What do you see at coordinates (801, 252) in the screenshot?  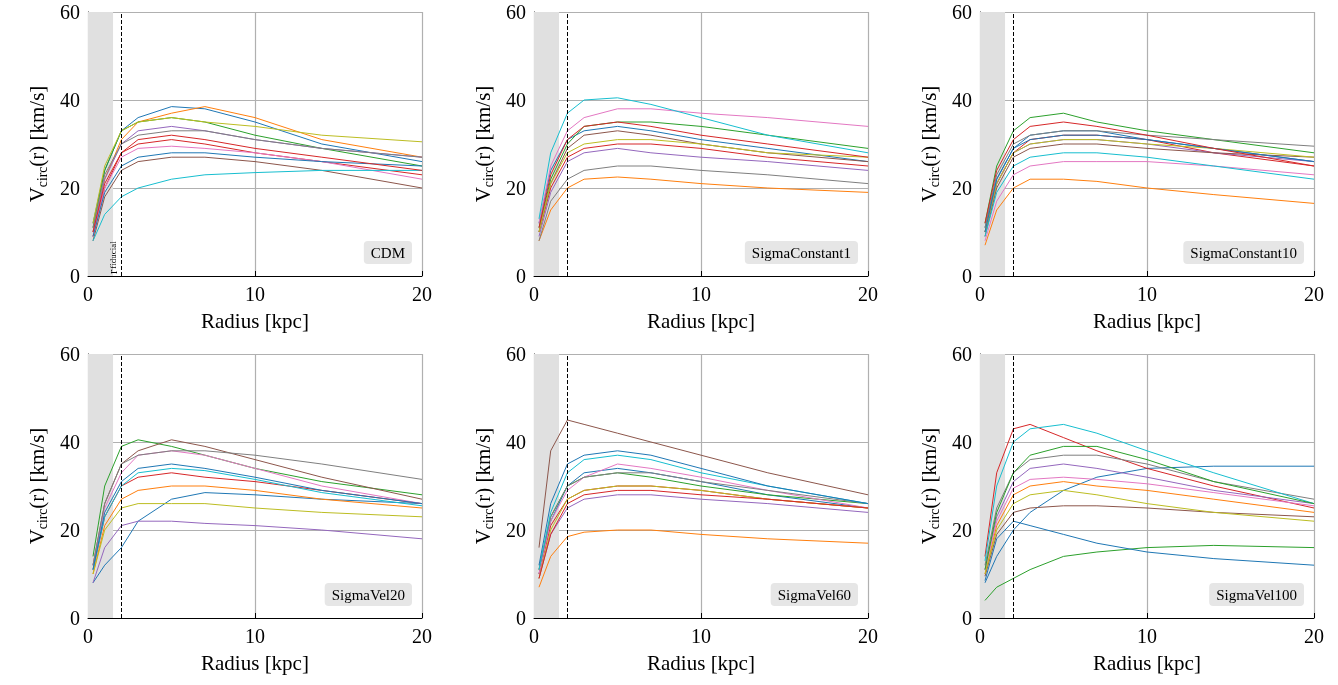 I see `annotation: SigmaConstant1` at bounding box center [801, 252].